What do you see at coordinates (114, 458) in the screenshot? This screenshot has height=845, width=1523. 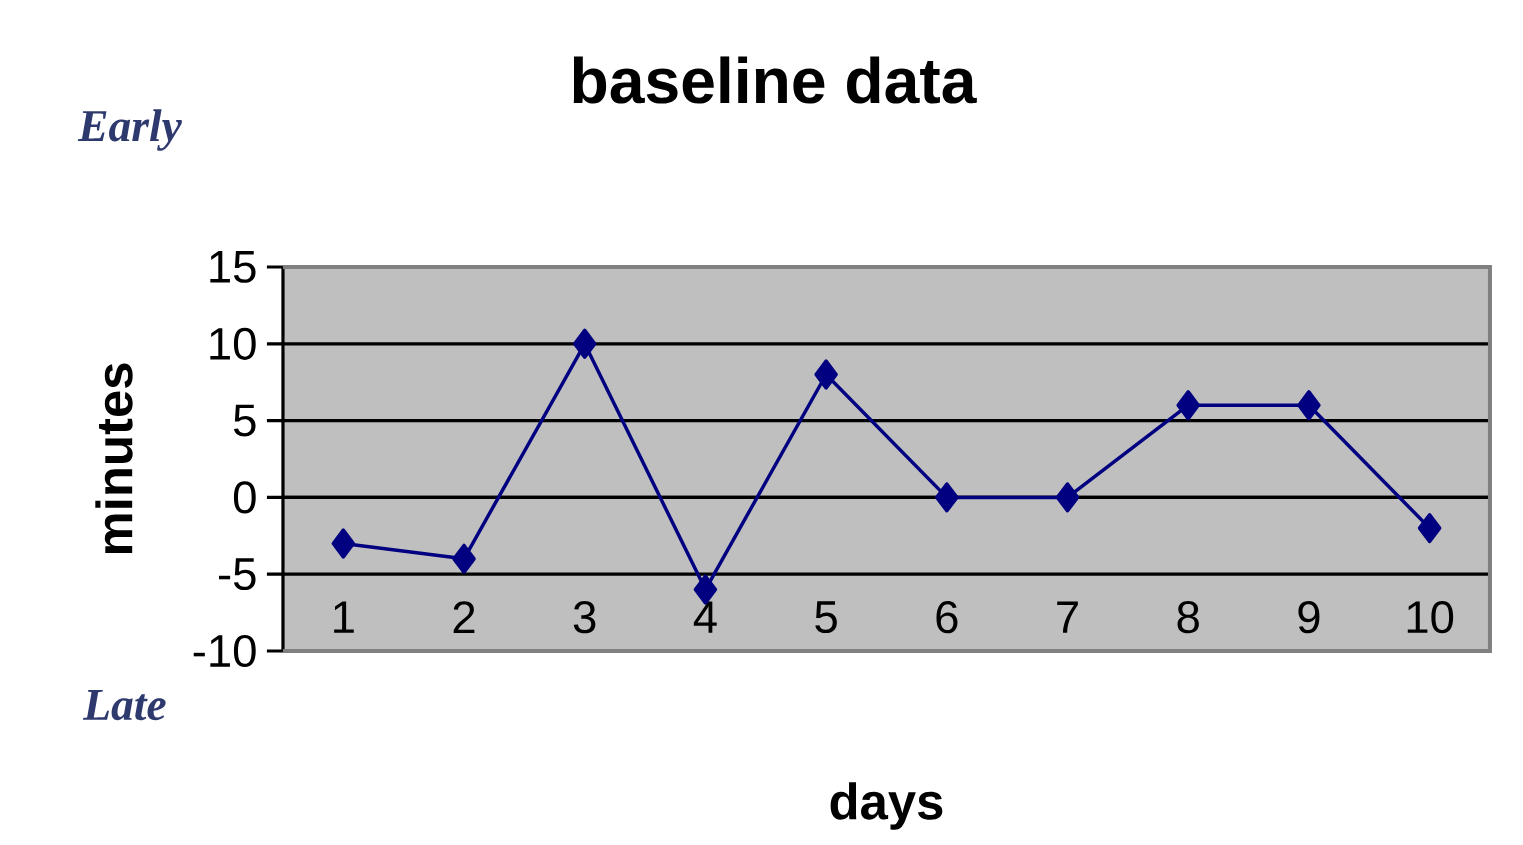 I see `y-axis-title: minutes` at bounding box center [114, 458].